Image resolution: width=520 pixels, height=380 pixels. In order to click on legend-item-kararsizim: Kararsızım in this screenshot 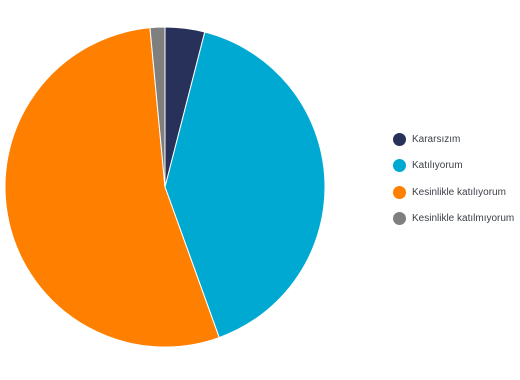, I will do `click(453, 139)`.